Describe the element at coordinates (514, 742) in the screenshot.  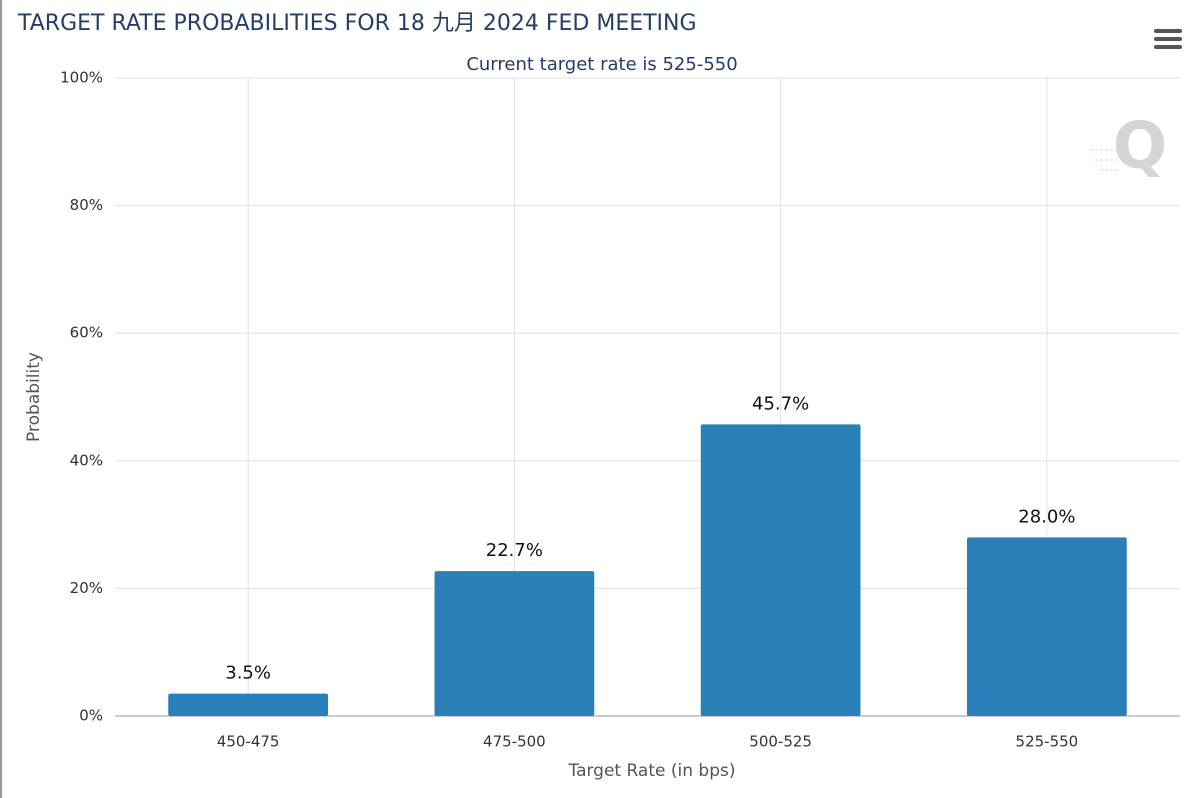
I see `x-tick-label: 475-500` at that location.